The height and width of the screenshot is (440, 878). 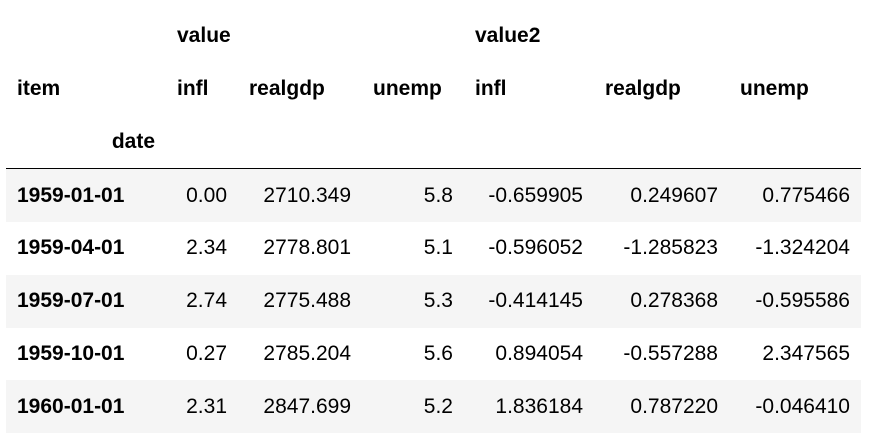 I want to click on header-row-index: date, so click(x=433, y=142).